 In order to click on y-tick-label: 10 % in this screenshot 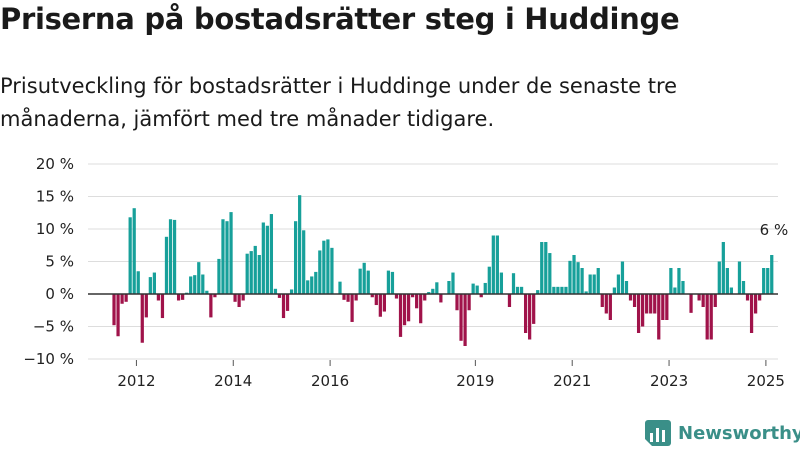, I will do `click(55, 229)`.